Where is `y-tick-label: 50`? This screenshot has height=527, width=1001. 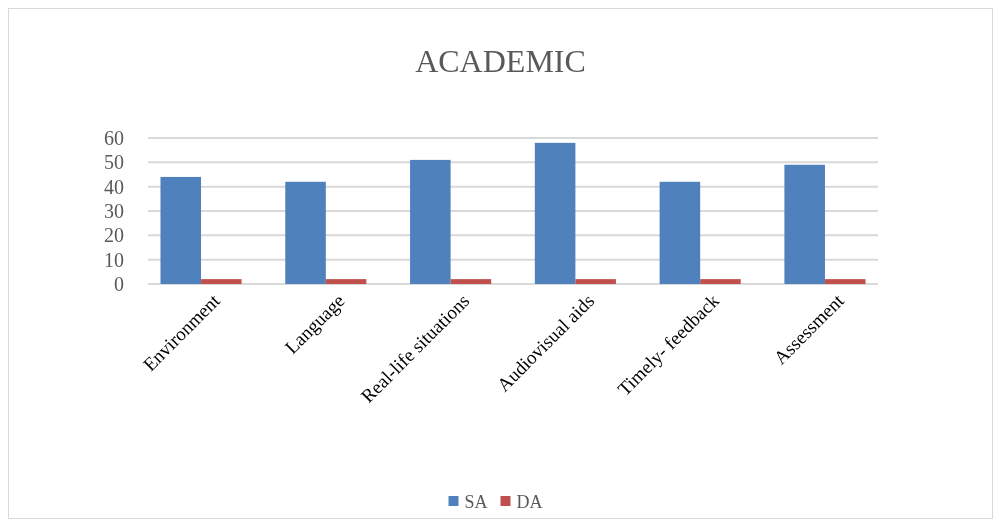 y-tick-label: 50 is located at coordinates (114, 162).